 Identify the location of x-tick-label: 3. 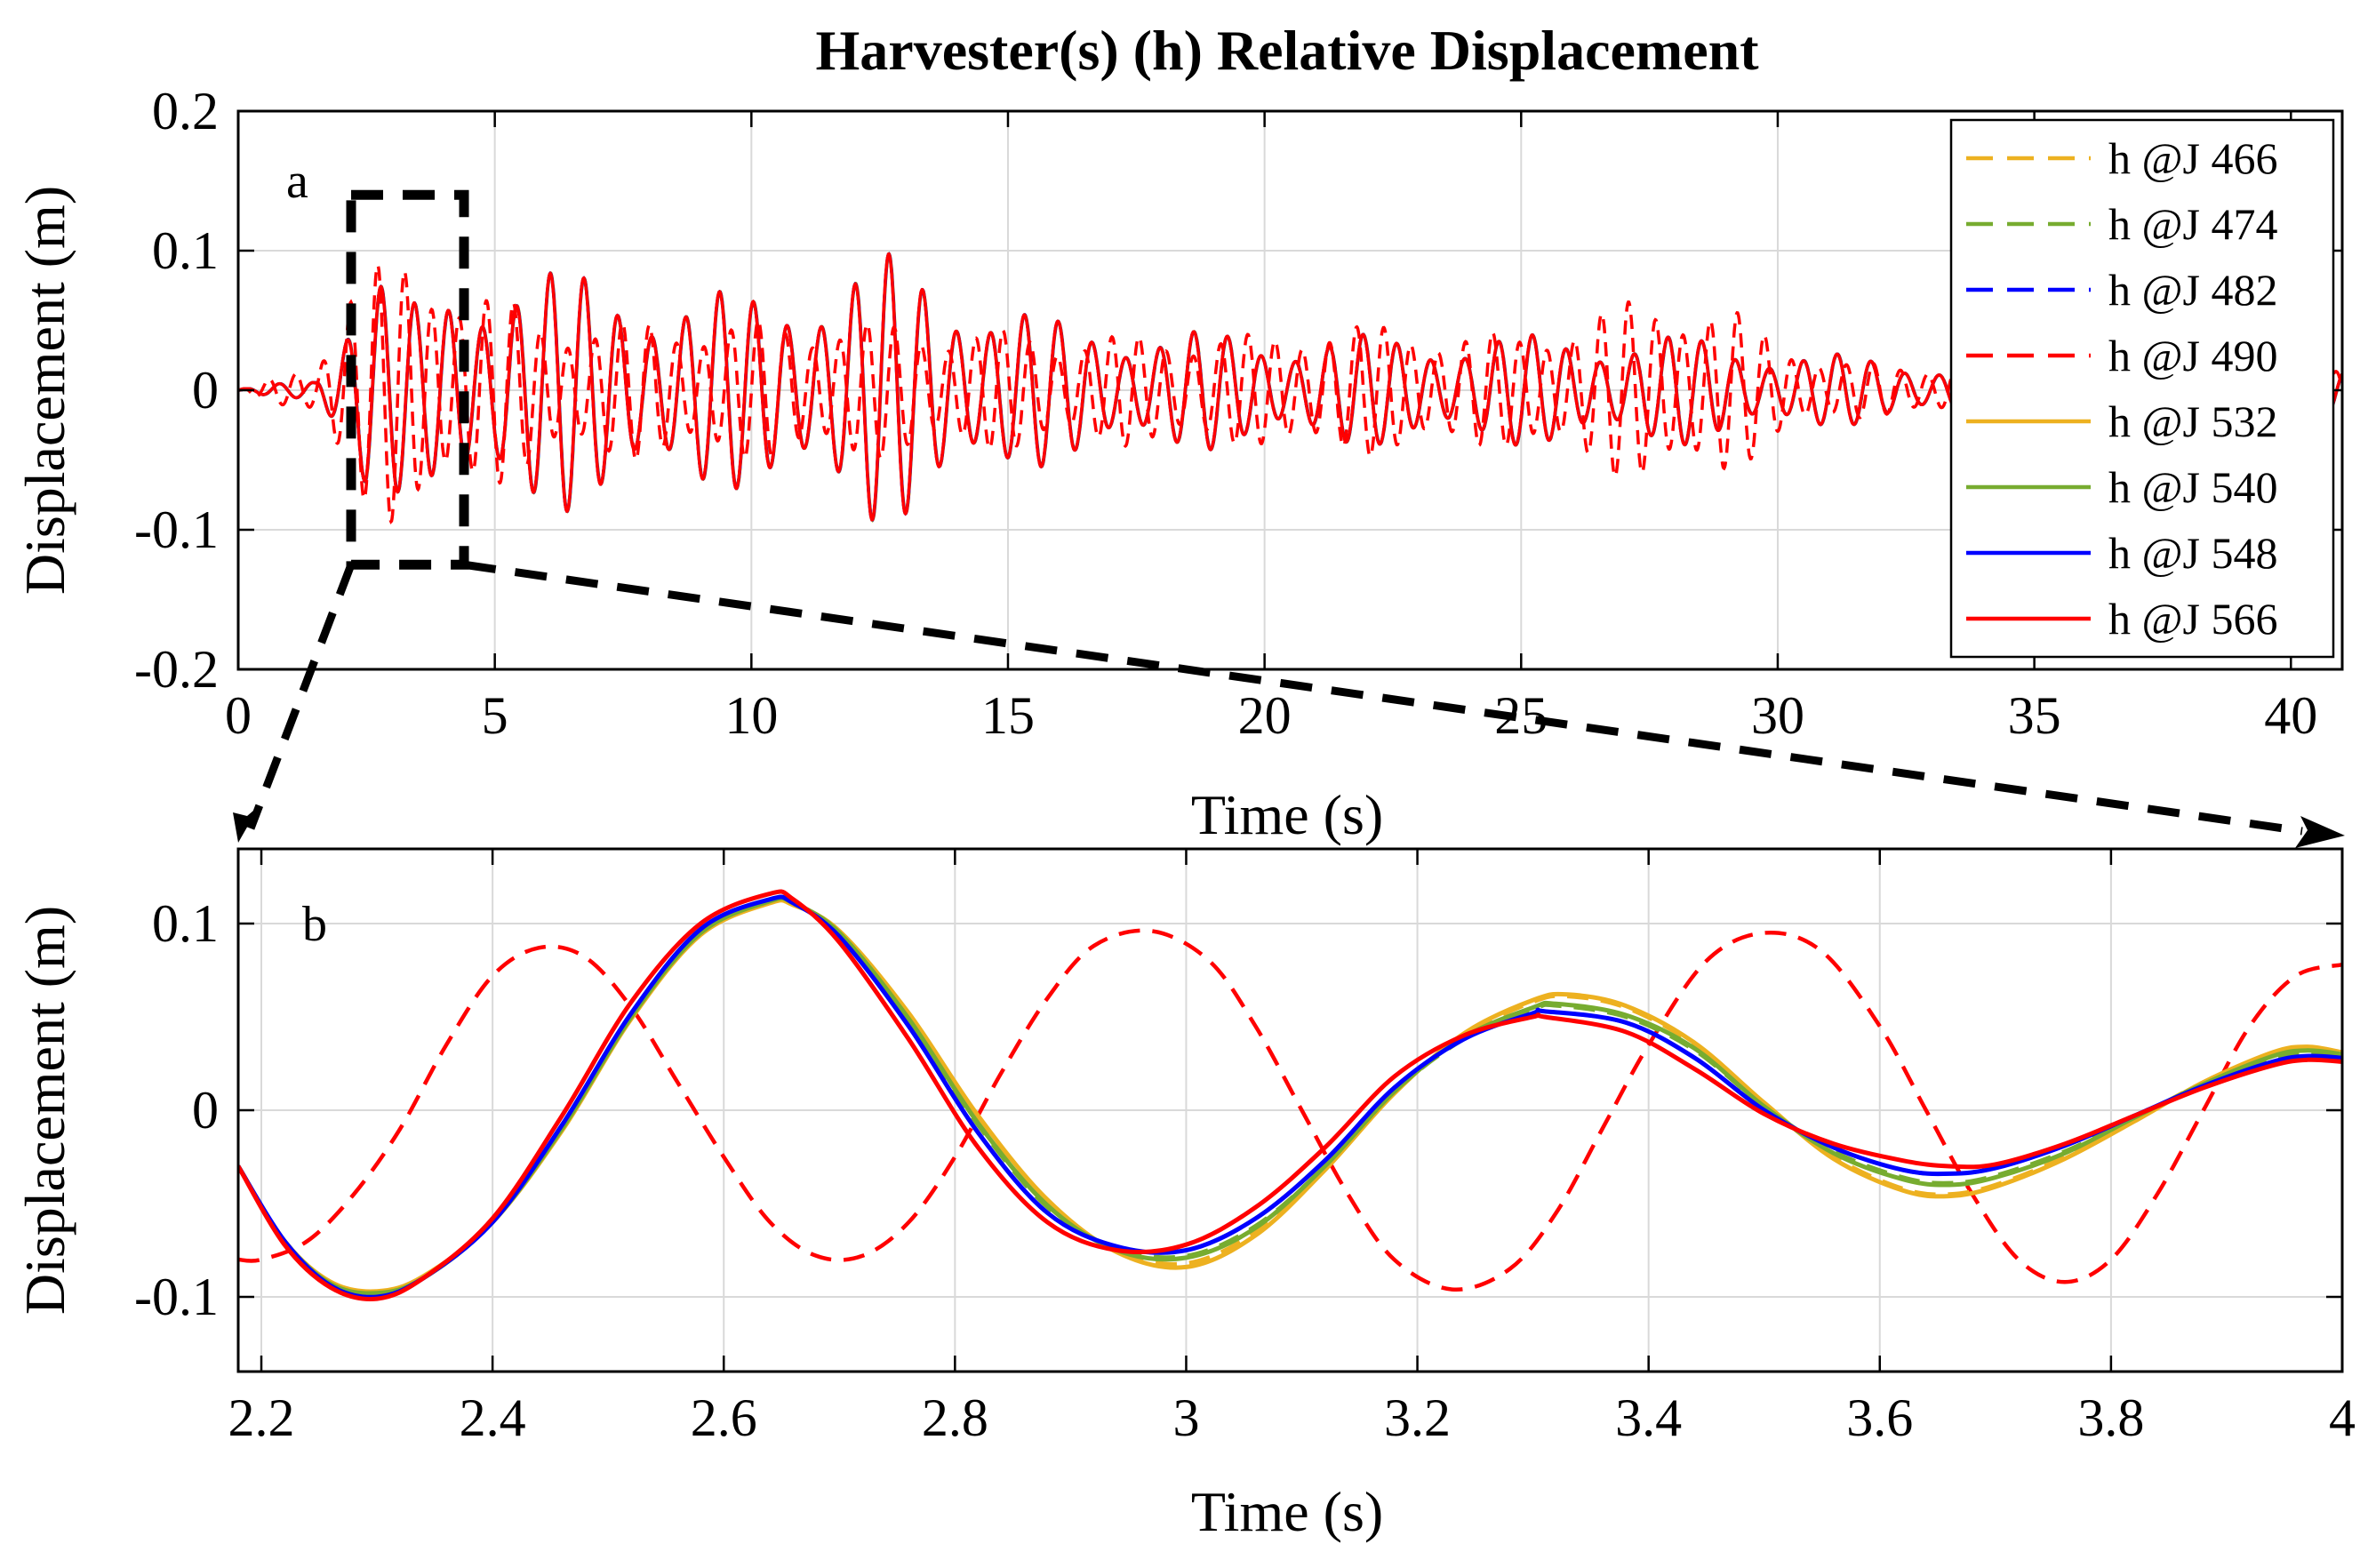
(1185, 1417).